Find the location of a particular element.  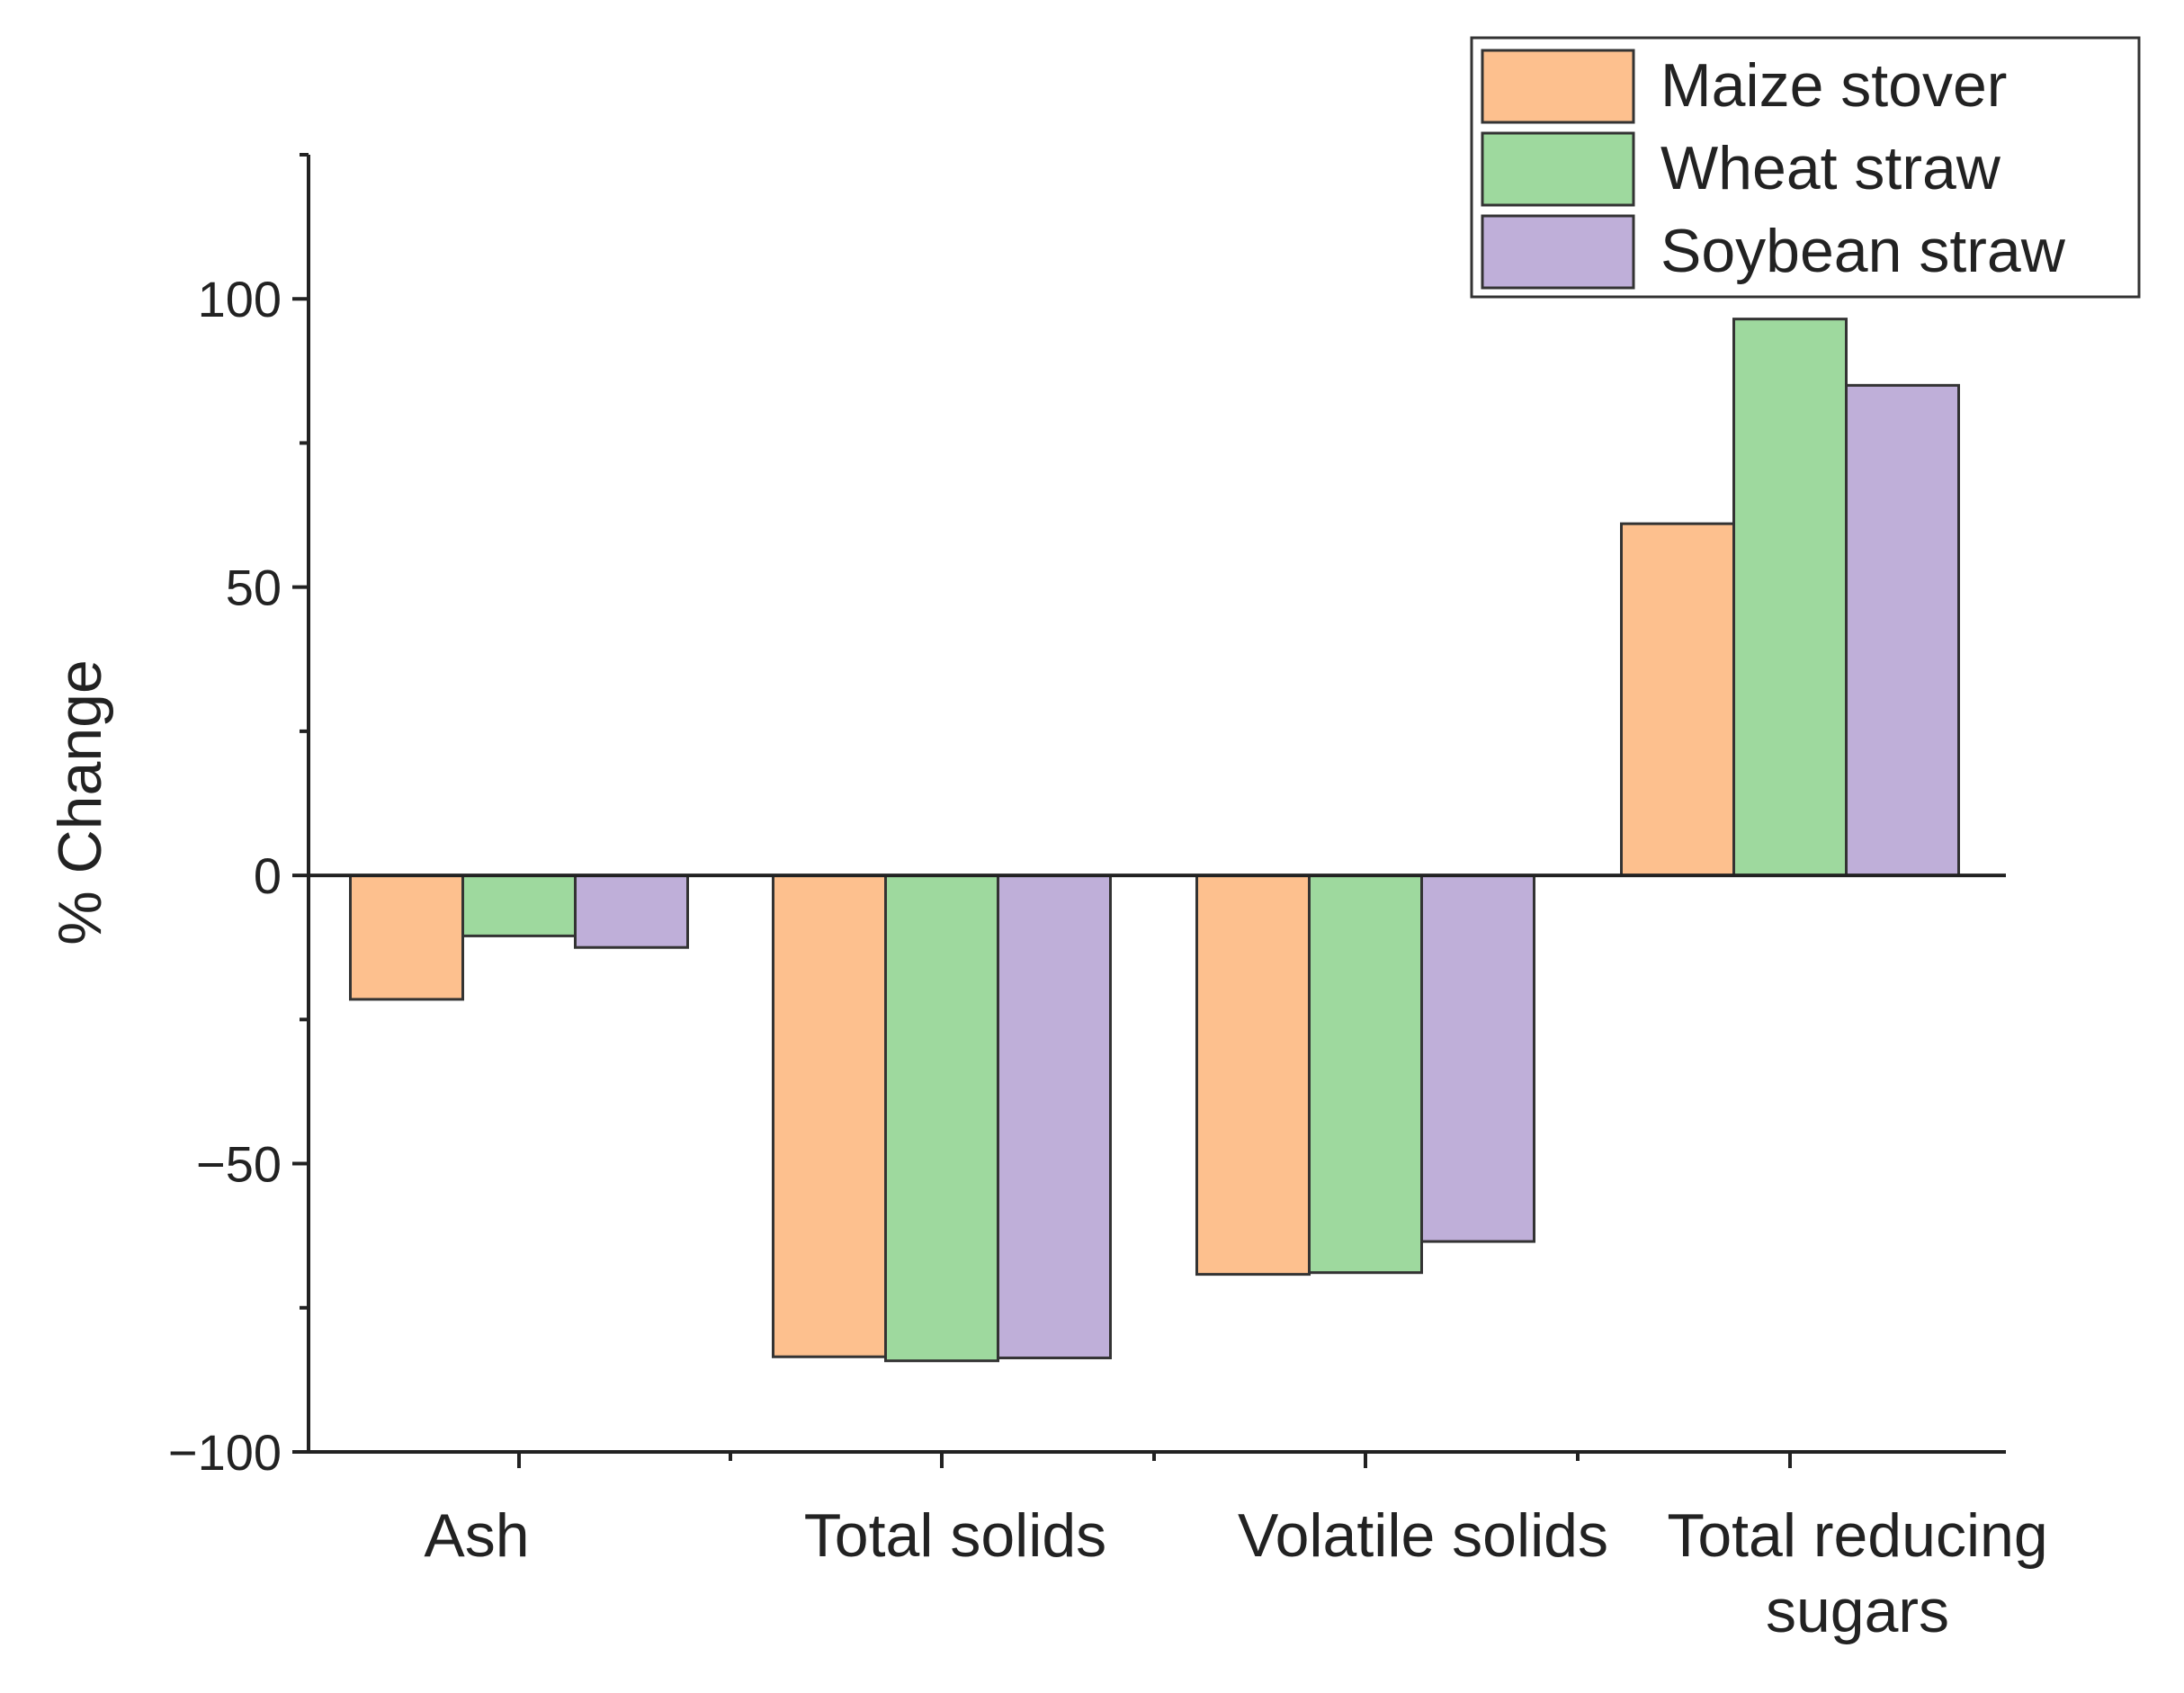

legend-label: Maize stover is located at coordinates (1834, 86).